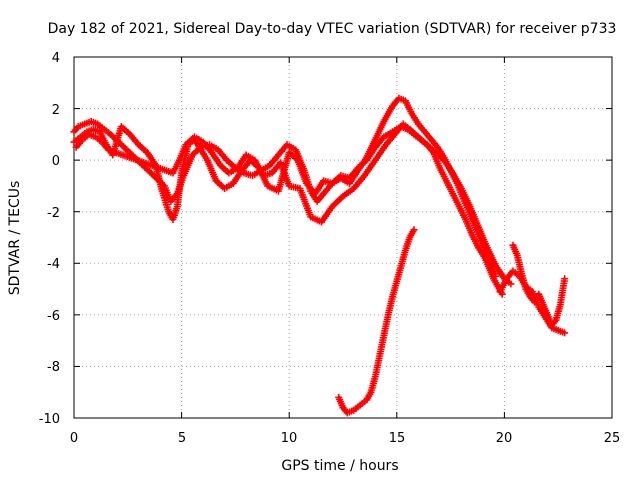 This screenshot has height=480, width=640. What do you see at coordinates (182, 438) in the screenshot?
I see `x-tick-label: 5` at bounding box center [182, 438].